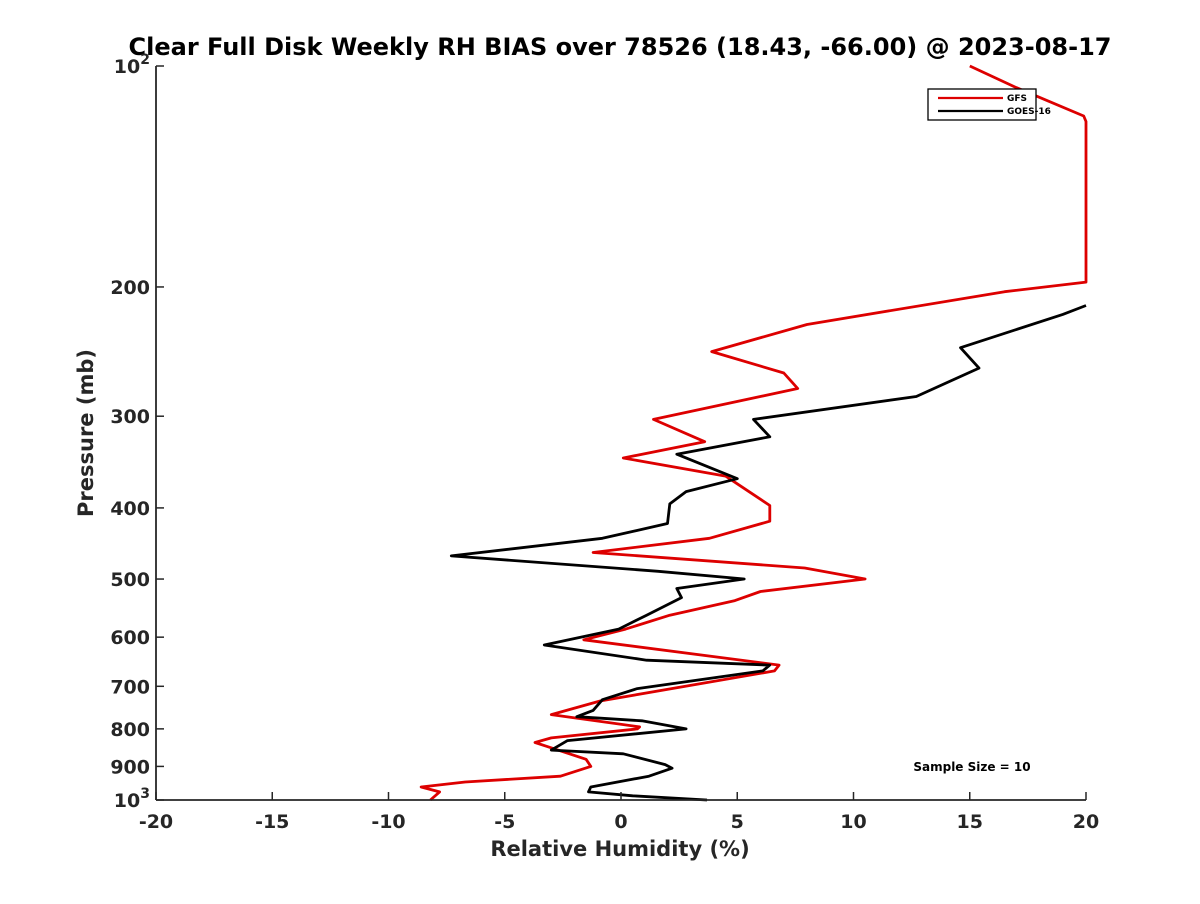 This screenshot has height=904, width=1200. Describe the element at coordinates (130, 417) in the screenshot. I see `y-tick-label: 300` at that location.